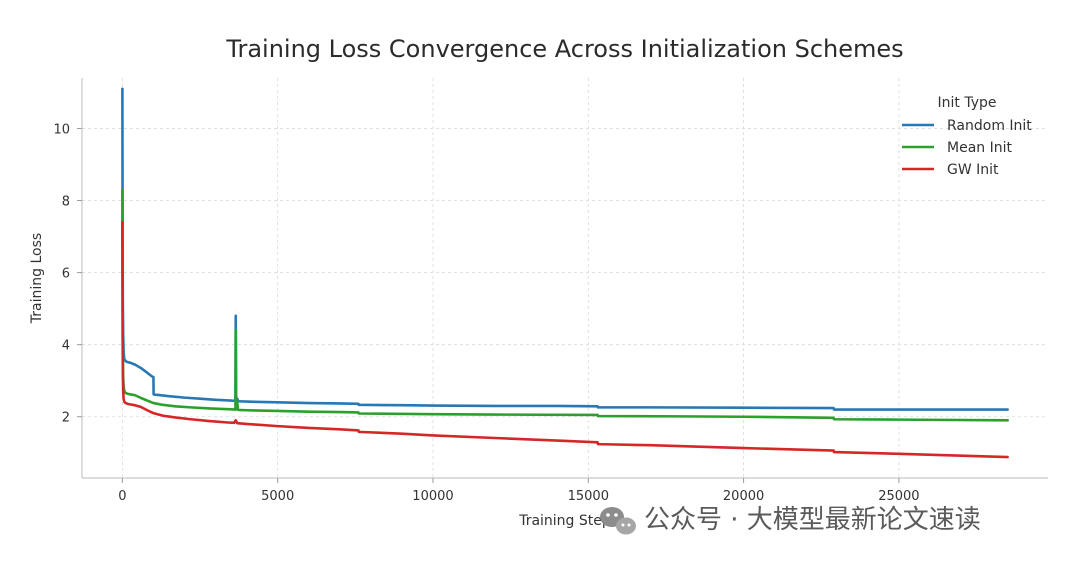 Image resolution: width=1080 pixels, height=563 pixels. Describe the element at coordinates (277, 496) in the screenshot. I see `x-tick-label: 5000` at that location.